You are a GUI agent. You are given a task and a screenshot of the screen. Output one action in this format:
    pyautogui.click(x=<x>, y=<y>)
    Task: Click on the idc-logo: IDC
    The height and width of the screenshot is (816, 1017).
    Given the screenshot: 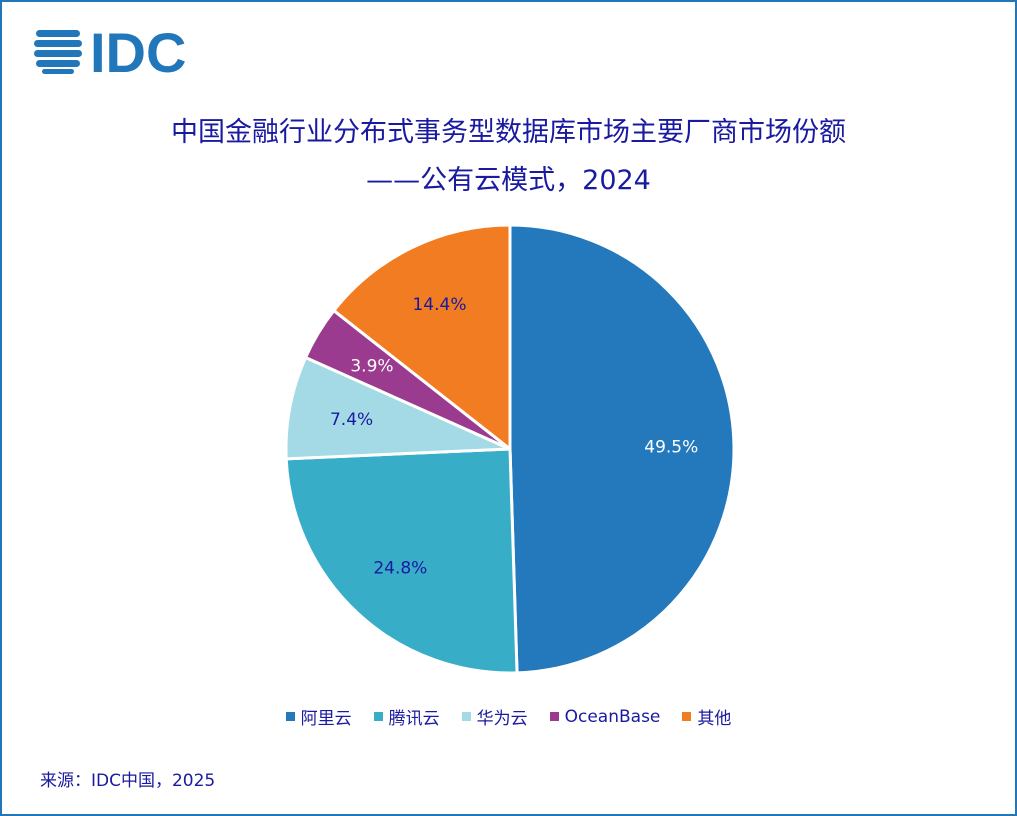 What is the action you would take?
    pyautogui.click(x=110, y=52)
    